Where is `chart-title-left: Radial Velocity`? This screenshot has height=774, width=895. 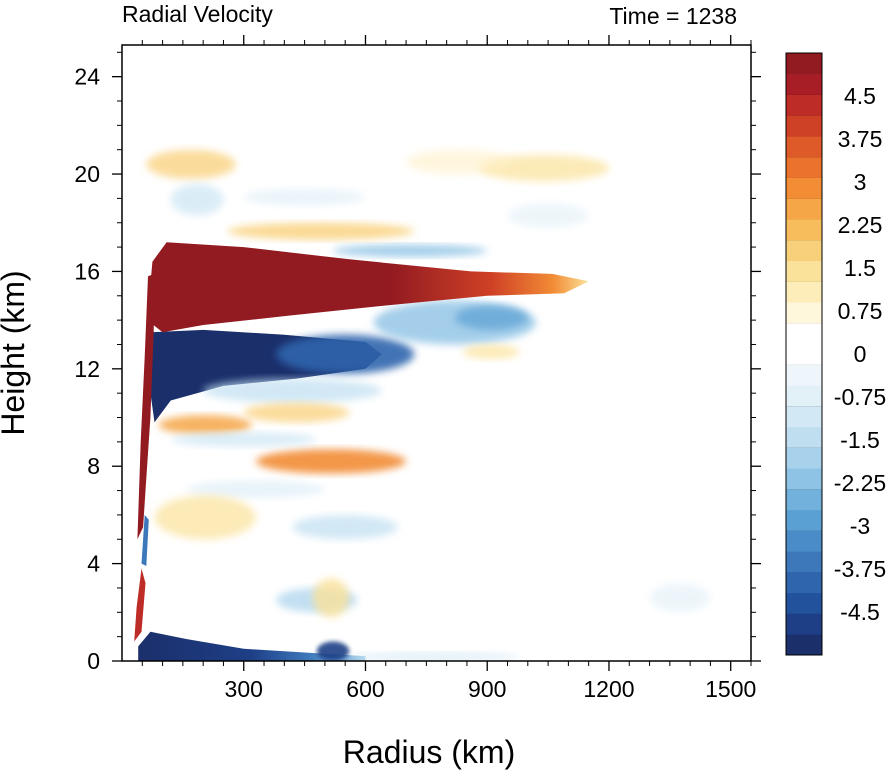
chart-title-left: Radial Velocity is located at coordinates (197, 14).